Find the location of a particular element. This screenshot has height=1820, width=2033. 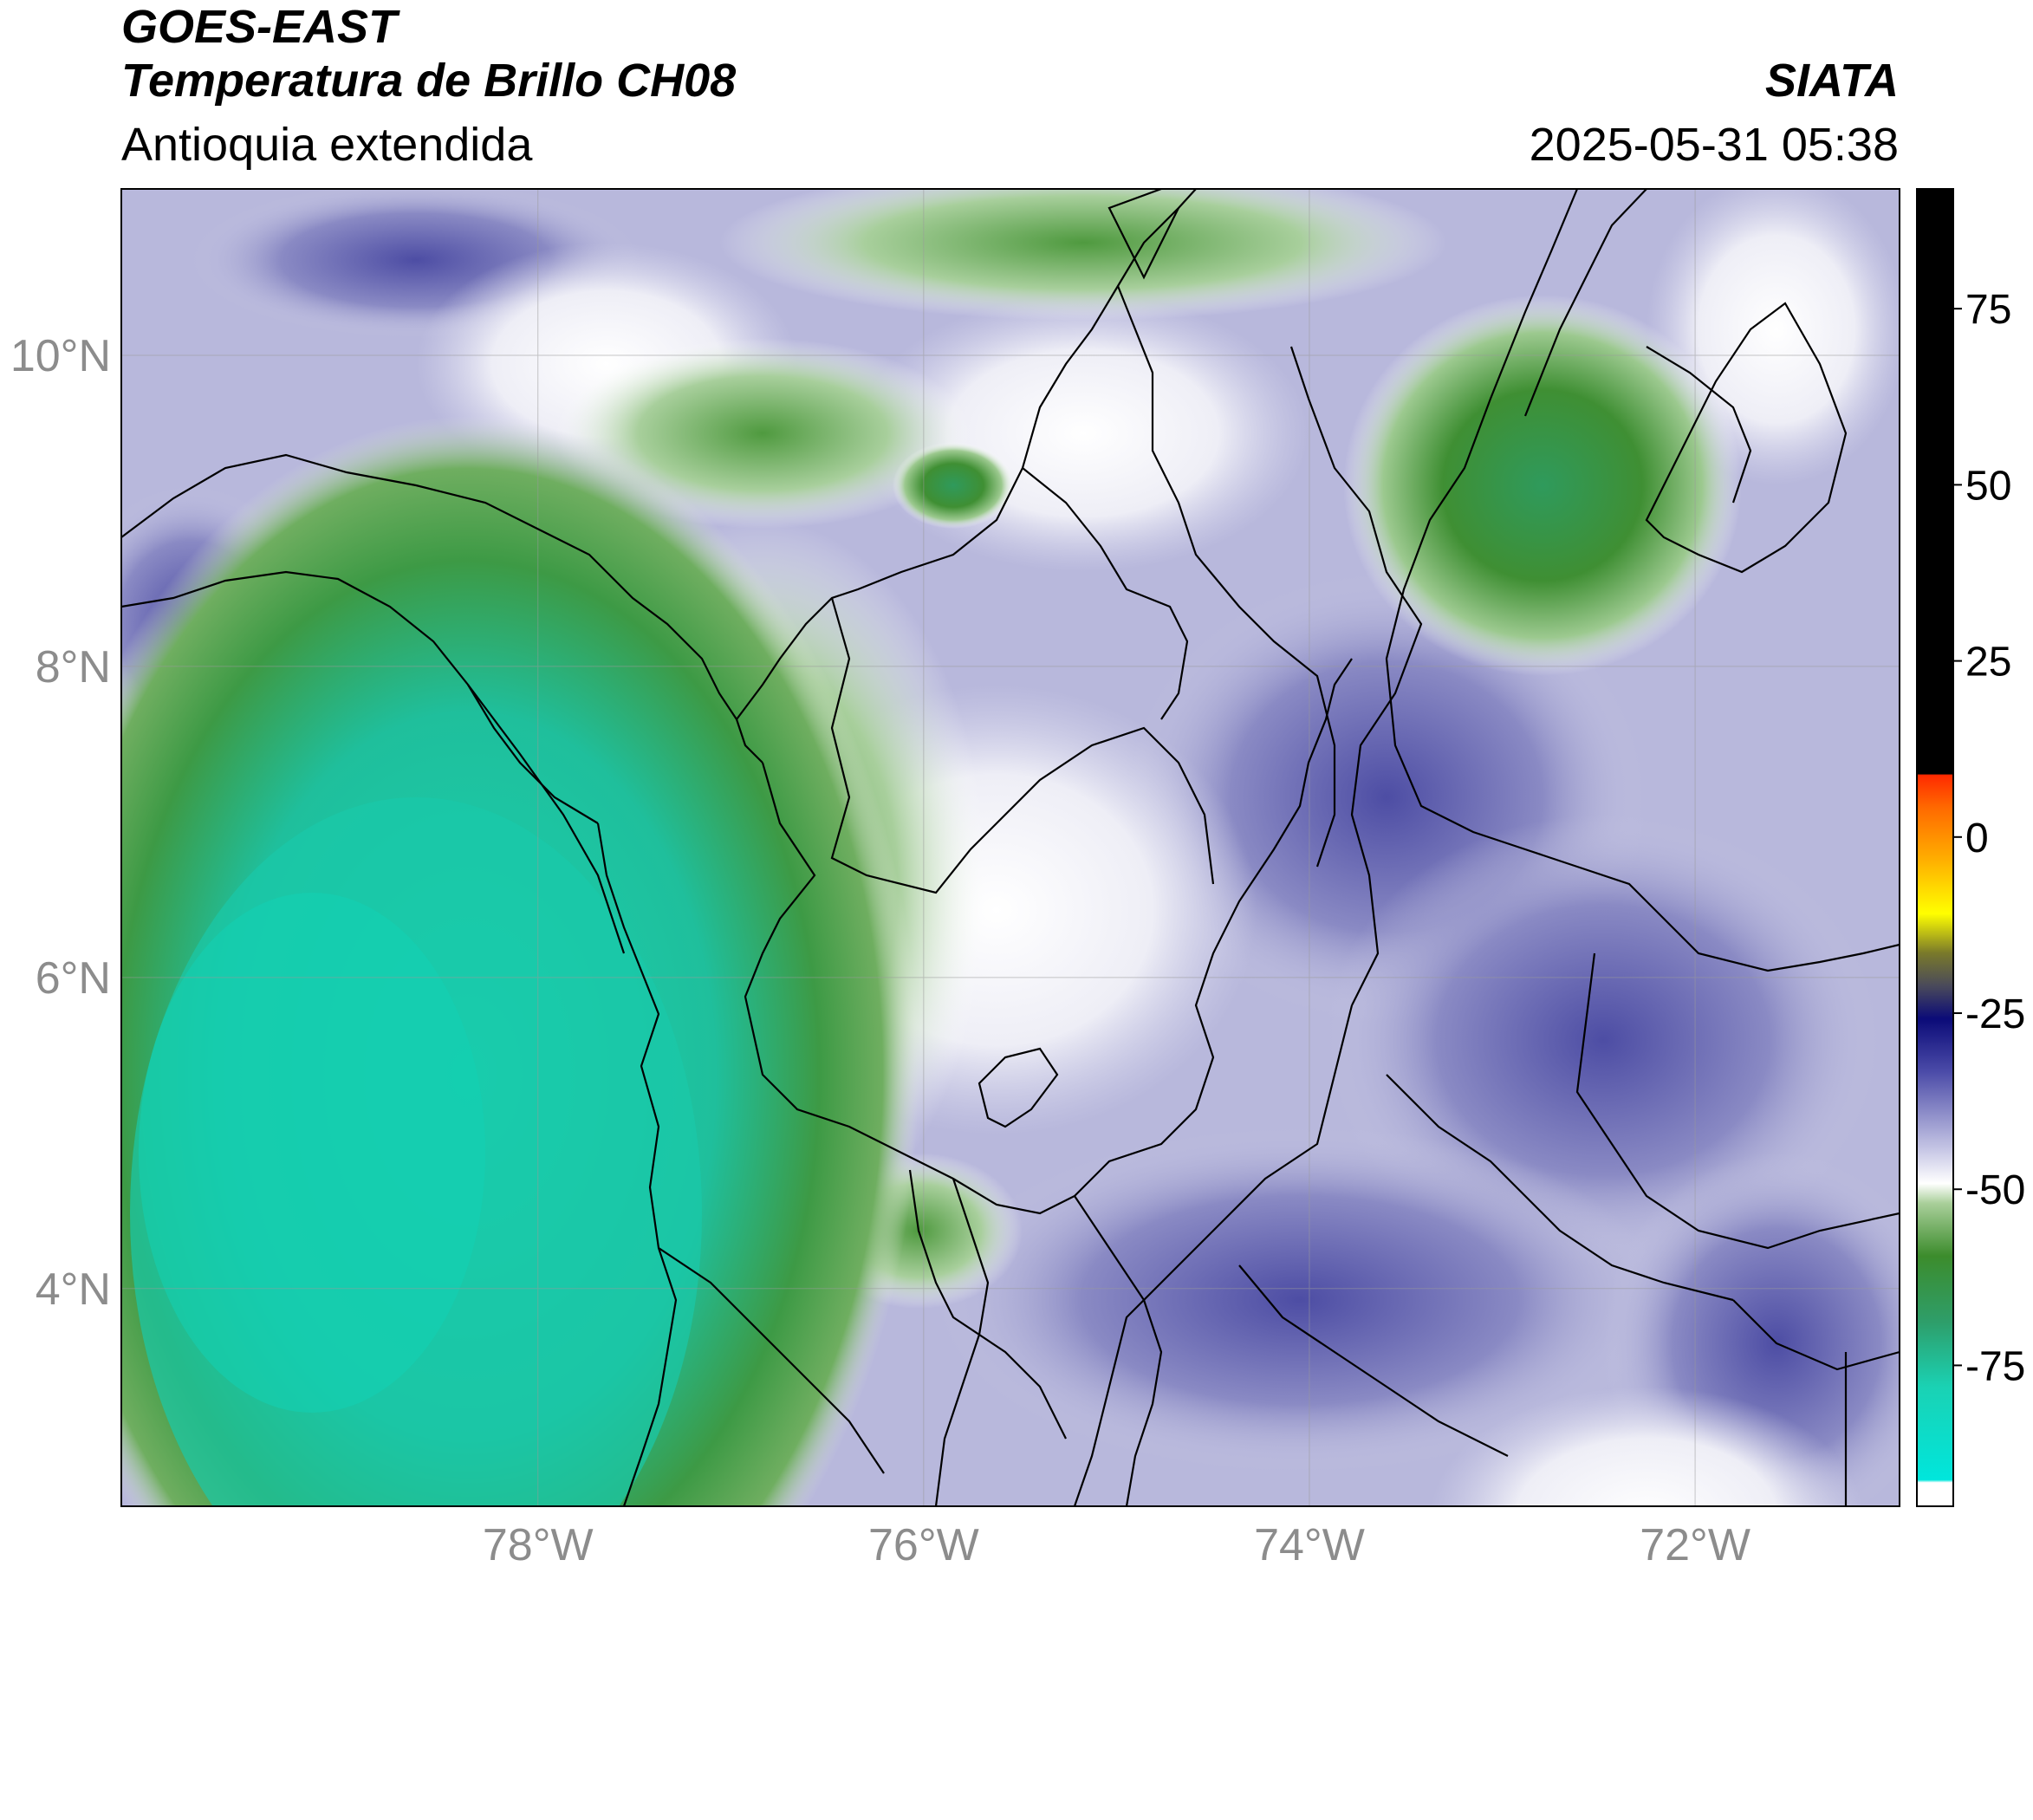

colorbar-tick-label: 0 is located at coordinates (1977, 838).